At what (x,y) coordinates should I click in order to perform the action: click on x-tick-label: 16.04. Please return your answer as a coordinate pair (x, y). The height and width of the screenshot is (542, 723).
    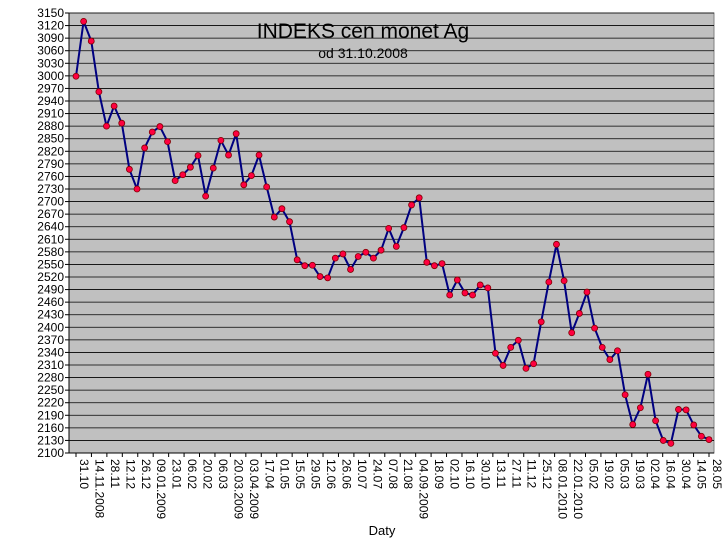
    Looking at the image, I should click on (671, 474).